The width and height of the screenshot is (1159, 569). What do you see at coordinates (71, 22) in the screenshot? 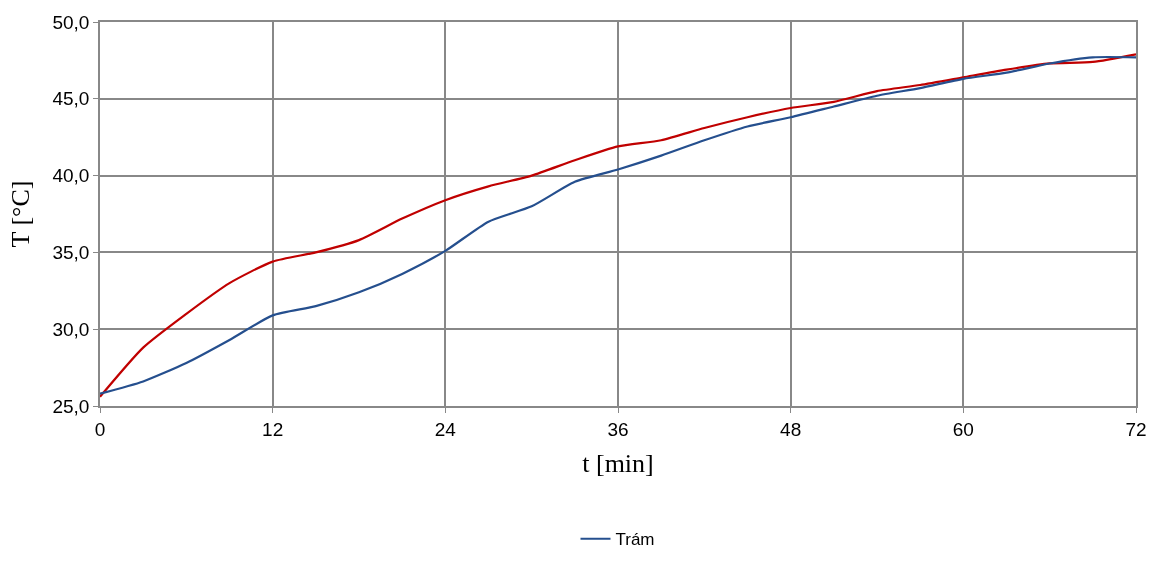
I see `y-tick-label: 50,0` at bounding box center [71, 22].